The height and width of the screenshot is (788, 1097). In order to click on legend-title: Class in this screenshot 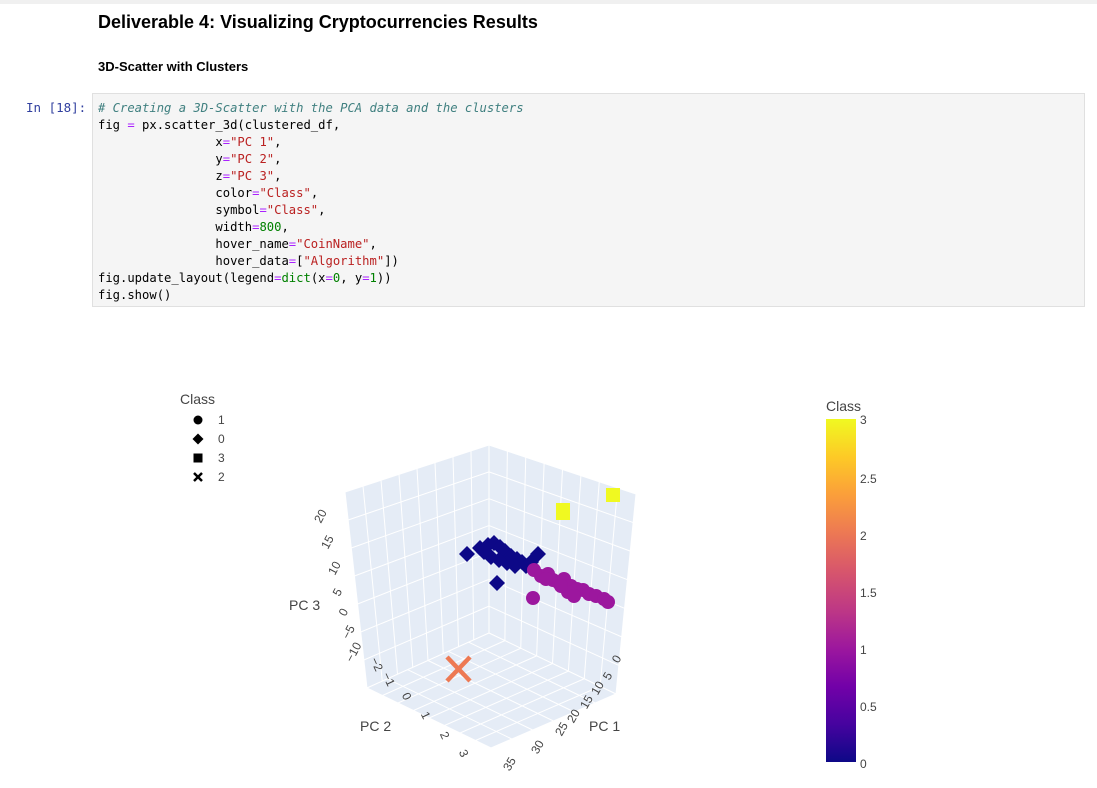, I will do `click(197, 399)`.